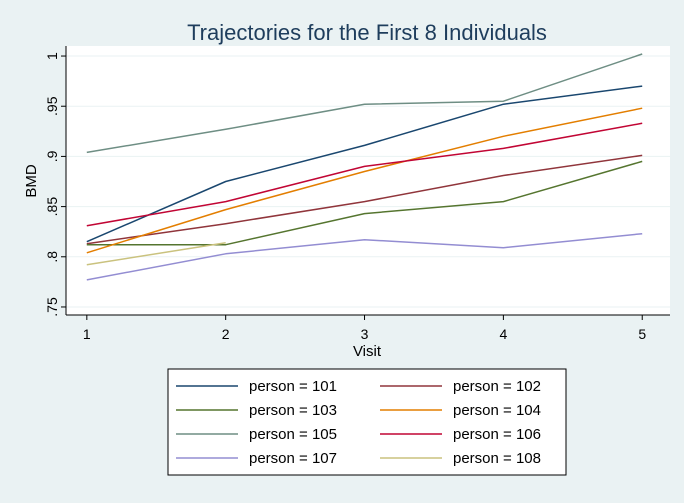 This screenshot has width=684, height=503. I want to click on legend-label: person = 104, so click(497, 410).